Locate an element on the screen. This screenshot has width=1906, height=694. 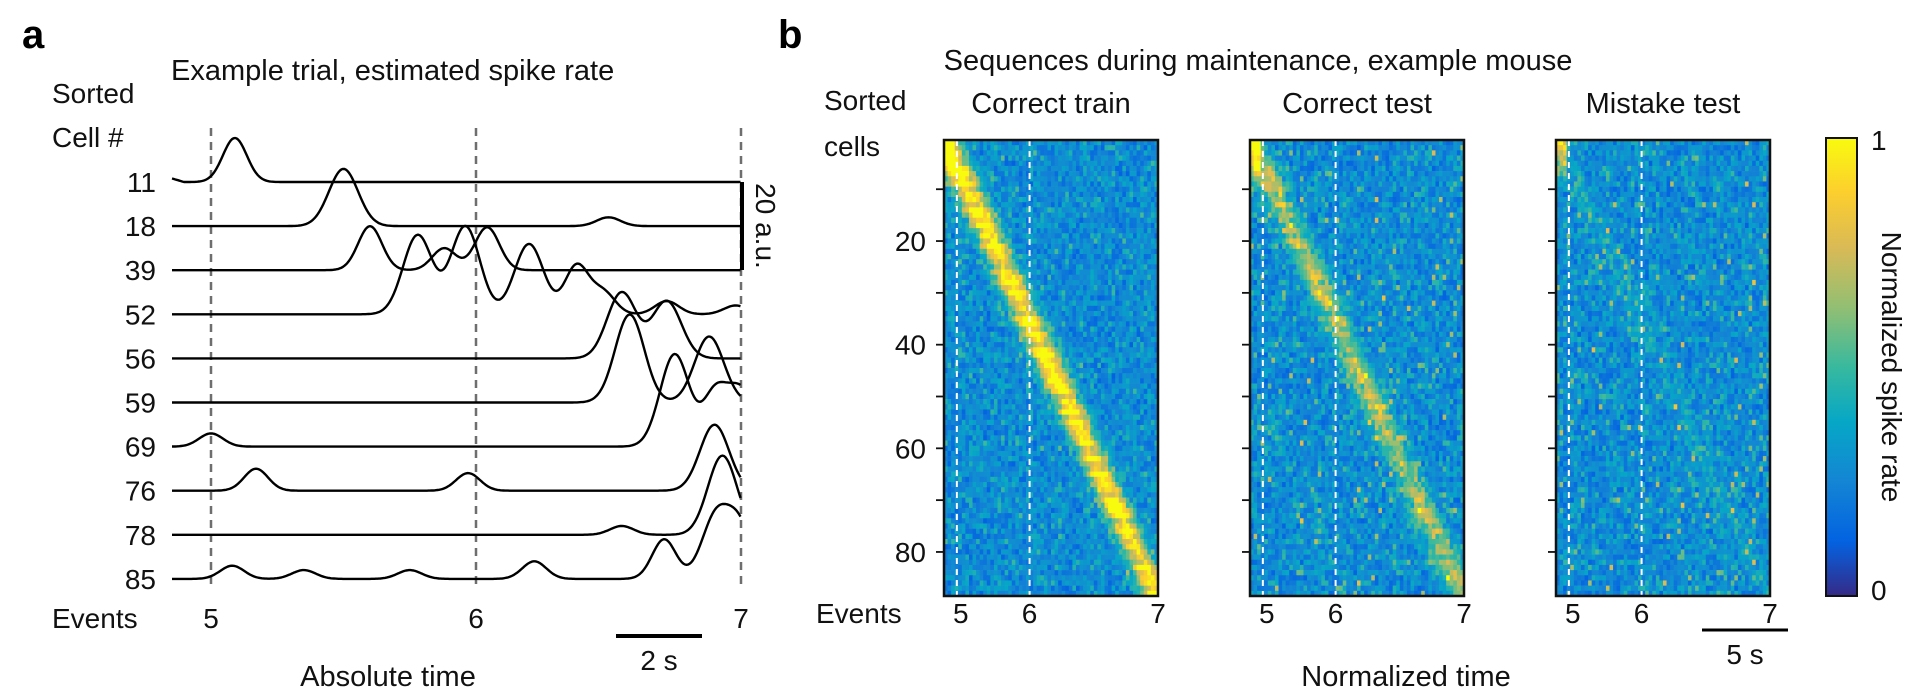
cell-label-39: 39 is located at coordinates (140, 270).